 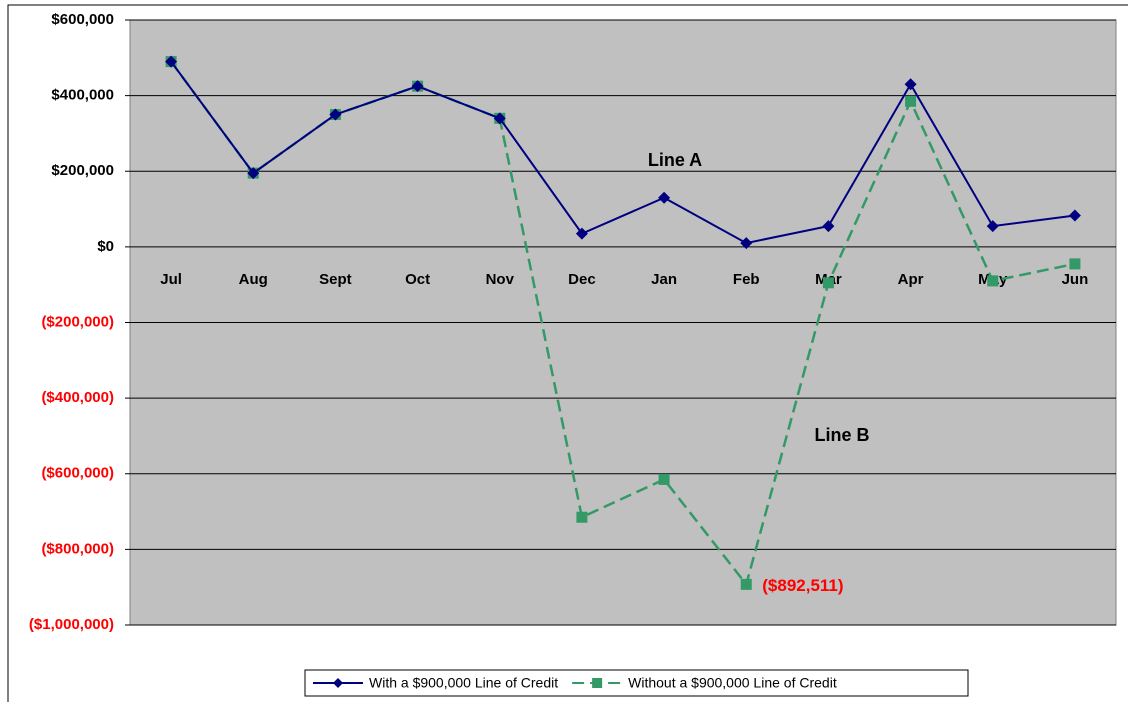 I want to click on x-tick-label: Sept, so click(x=335, y=279).